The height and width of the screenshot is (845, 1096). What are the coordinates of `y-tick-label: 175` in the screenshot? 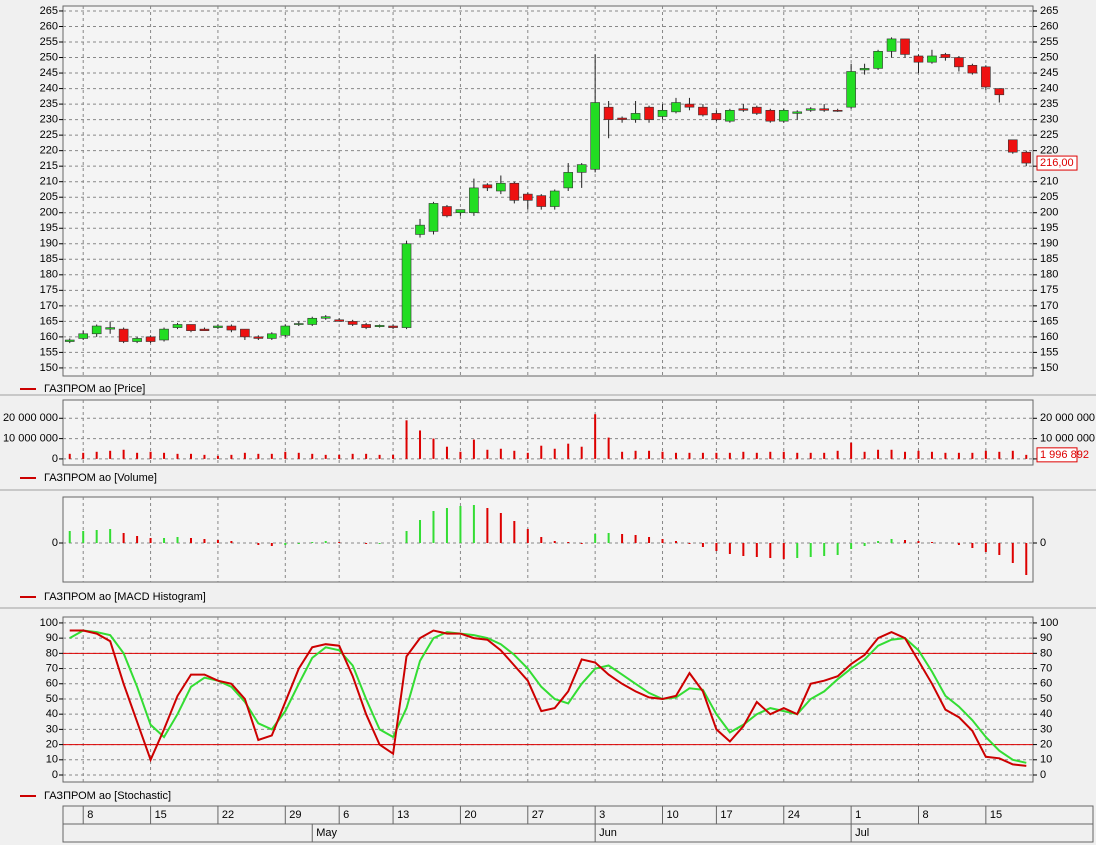 It's located at (1049, 290).